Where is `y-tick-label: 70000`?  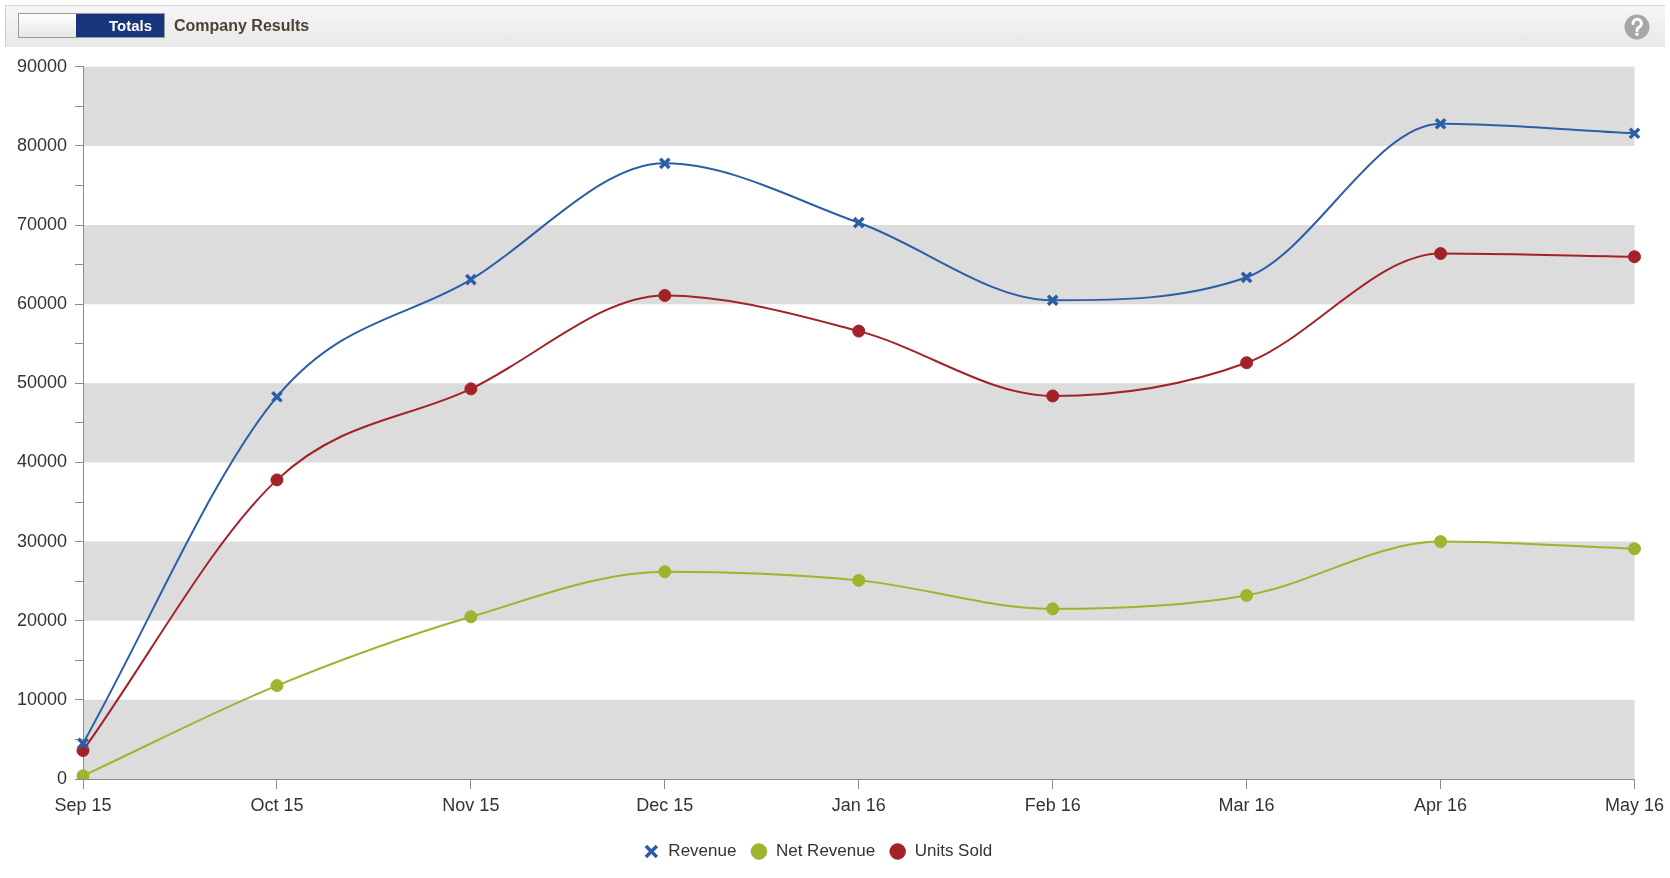
y-tick-label: 70000 is located at coordinates (41, 224).